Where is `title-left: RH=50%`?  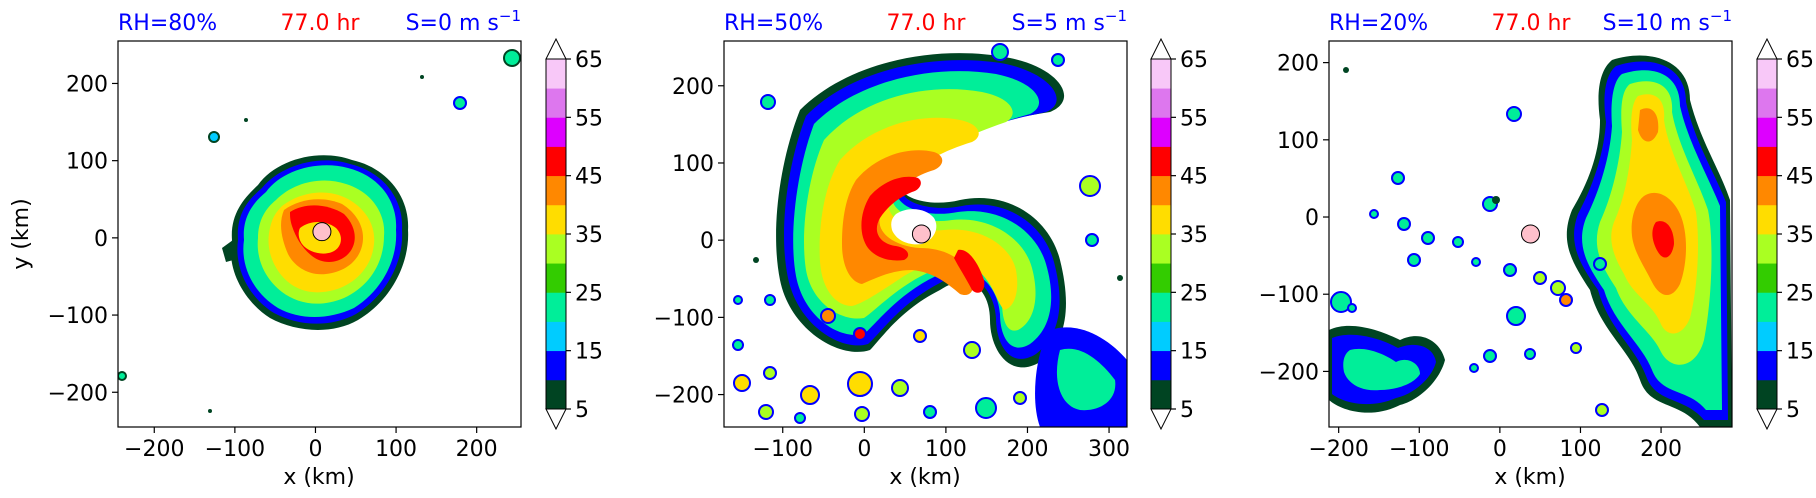 title-left: RH=50% is located at coordinates (773, 23).